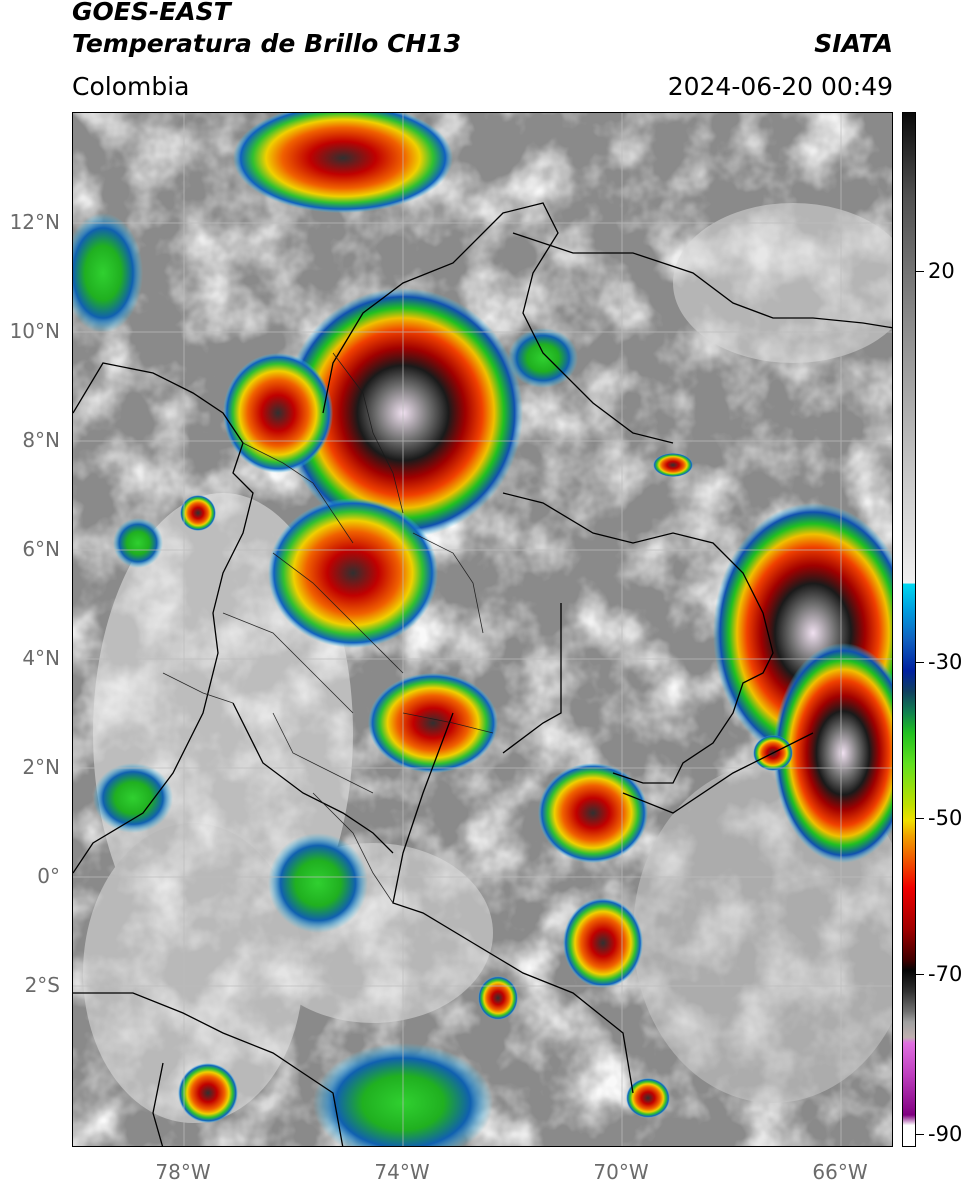  I want to click on title-satellite: GOES-EAST, so click(151, 13).